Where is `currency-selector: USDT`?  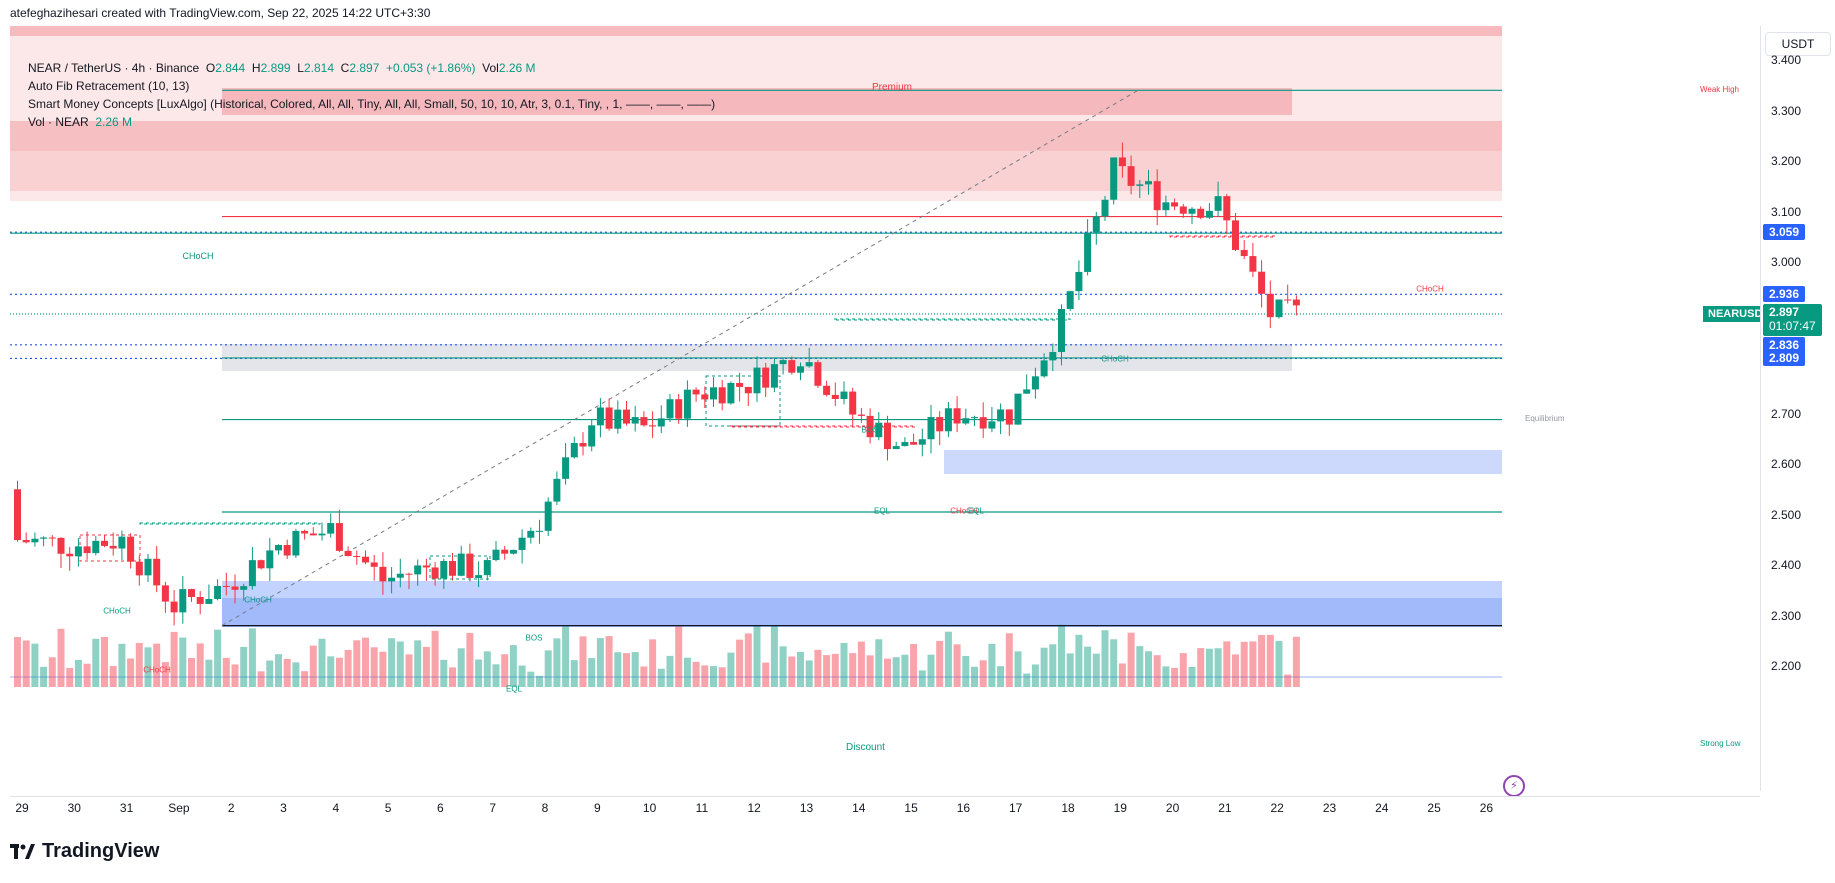 currency-selector: USDT is located at coordinates (1798, 44).